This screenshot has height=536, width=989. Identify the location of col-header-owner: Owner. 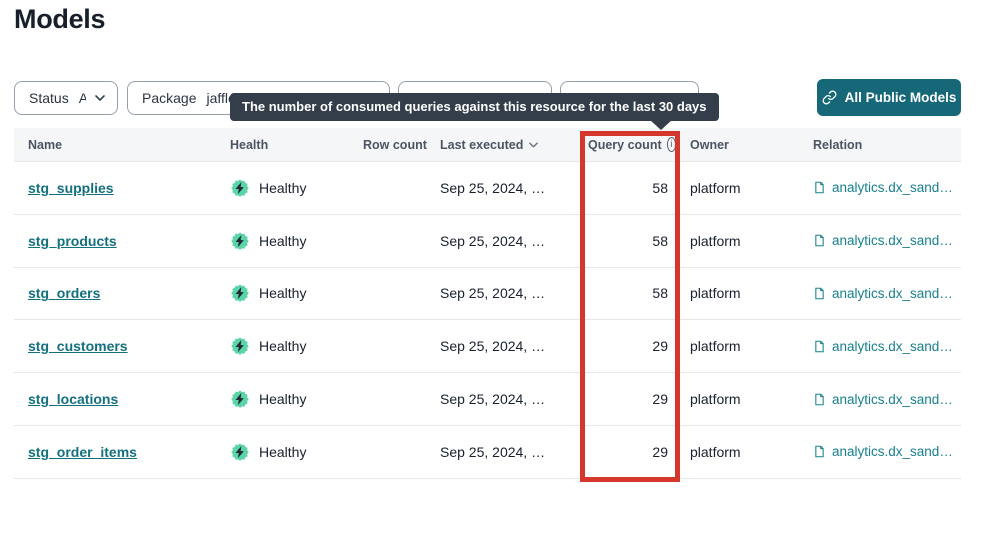
(709, 144).